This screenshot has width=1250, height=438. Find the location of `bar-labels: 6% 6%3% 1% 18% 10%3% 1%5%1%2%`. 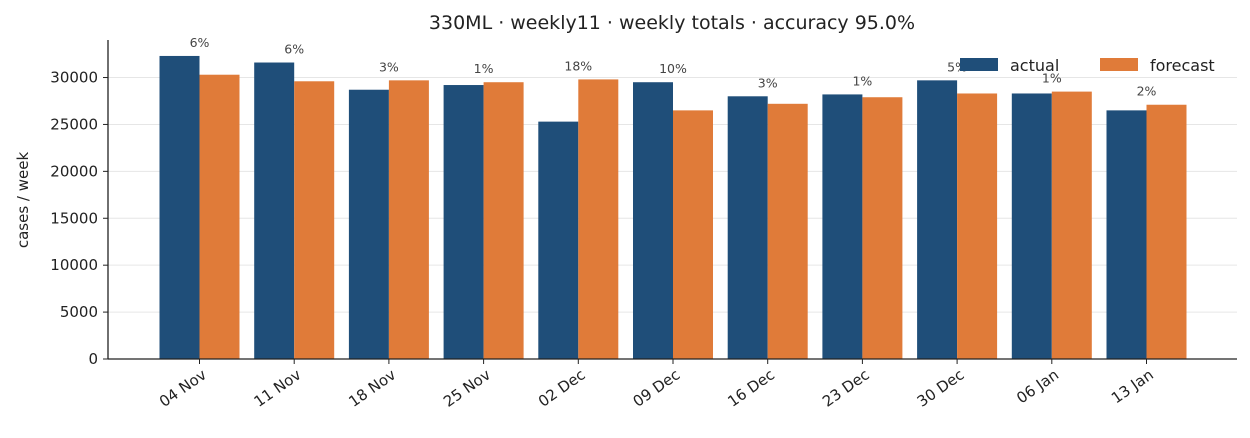

bar-labels: 6% 6%3% 1% 18% 10%3% 1%5%1%2% is located at coordinates (673, 67).